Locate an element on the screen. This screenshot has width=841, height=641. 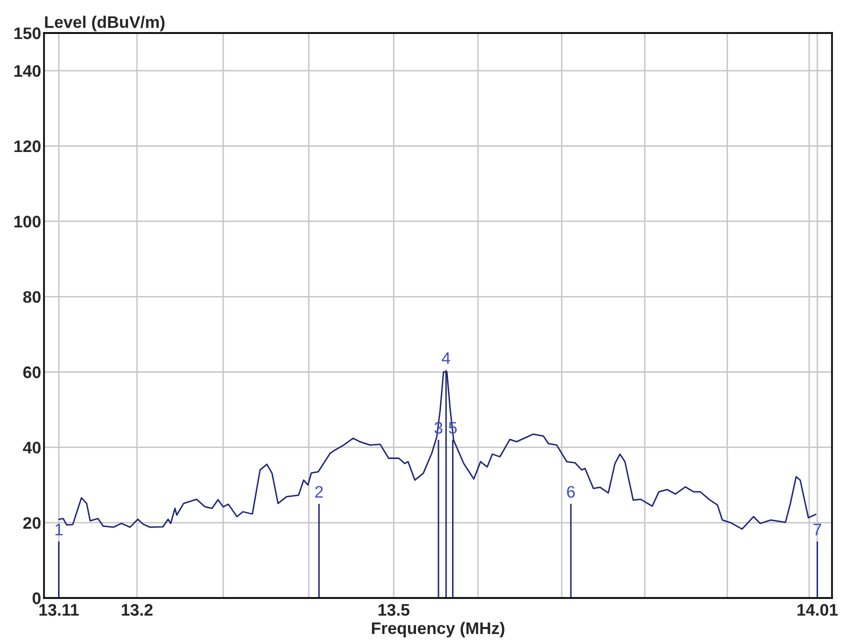
annotation: 6 is located at coordinates (571, 492).